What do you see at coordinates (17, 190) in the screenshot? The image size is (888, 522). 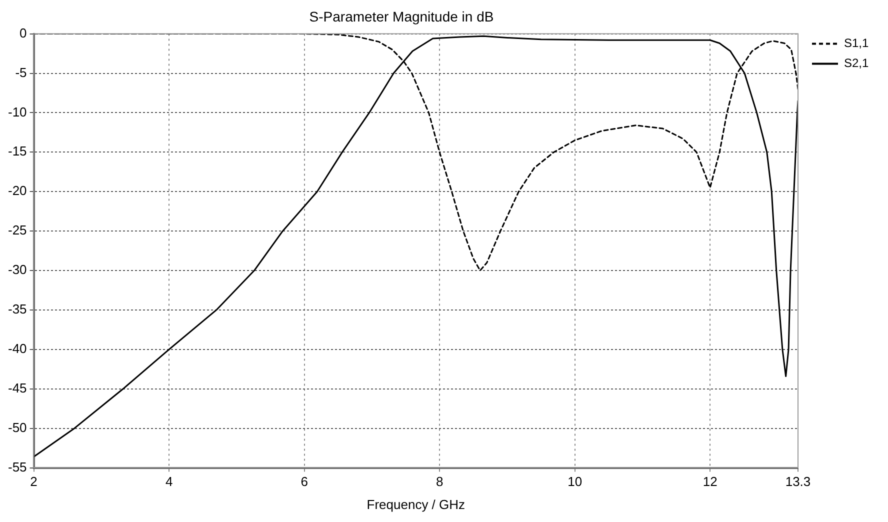 I see `y-tick-label: -20` at bounding box center [17, 190].